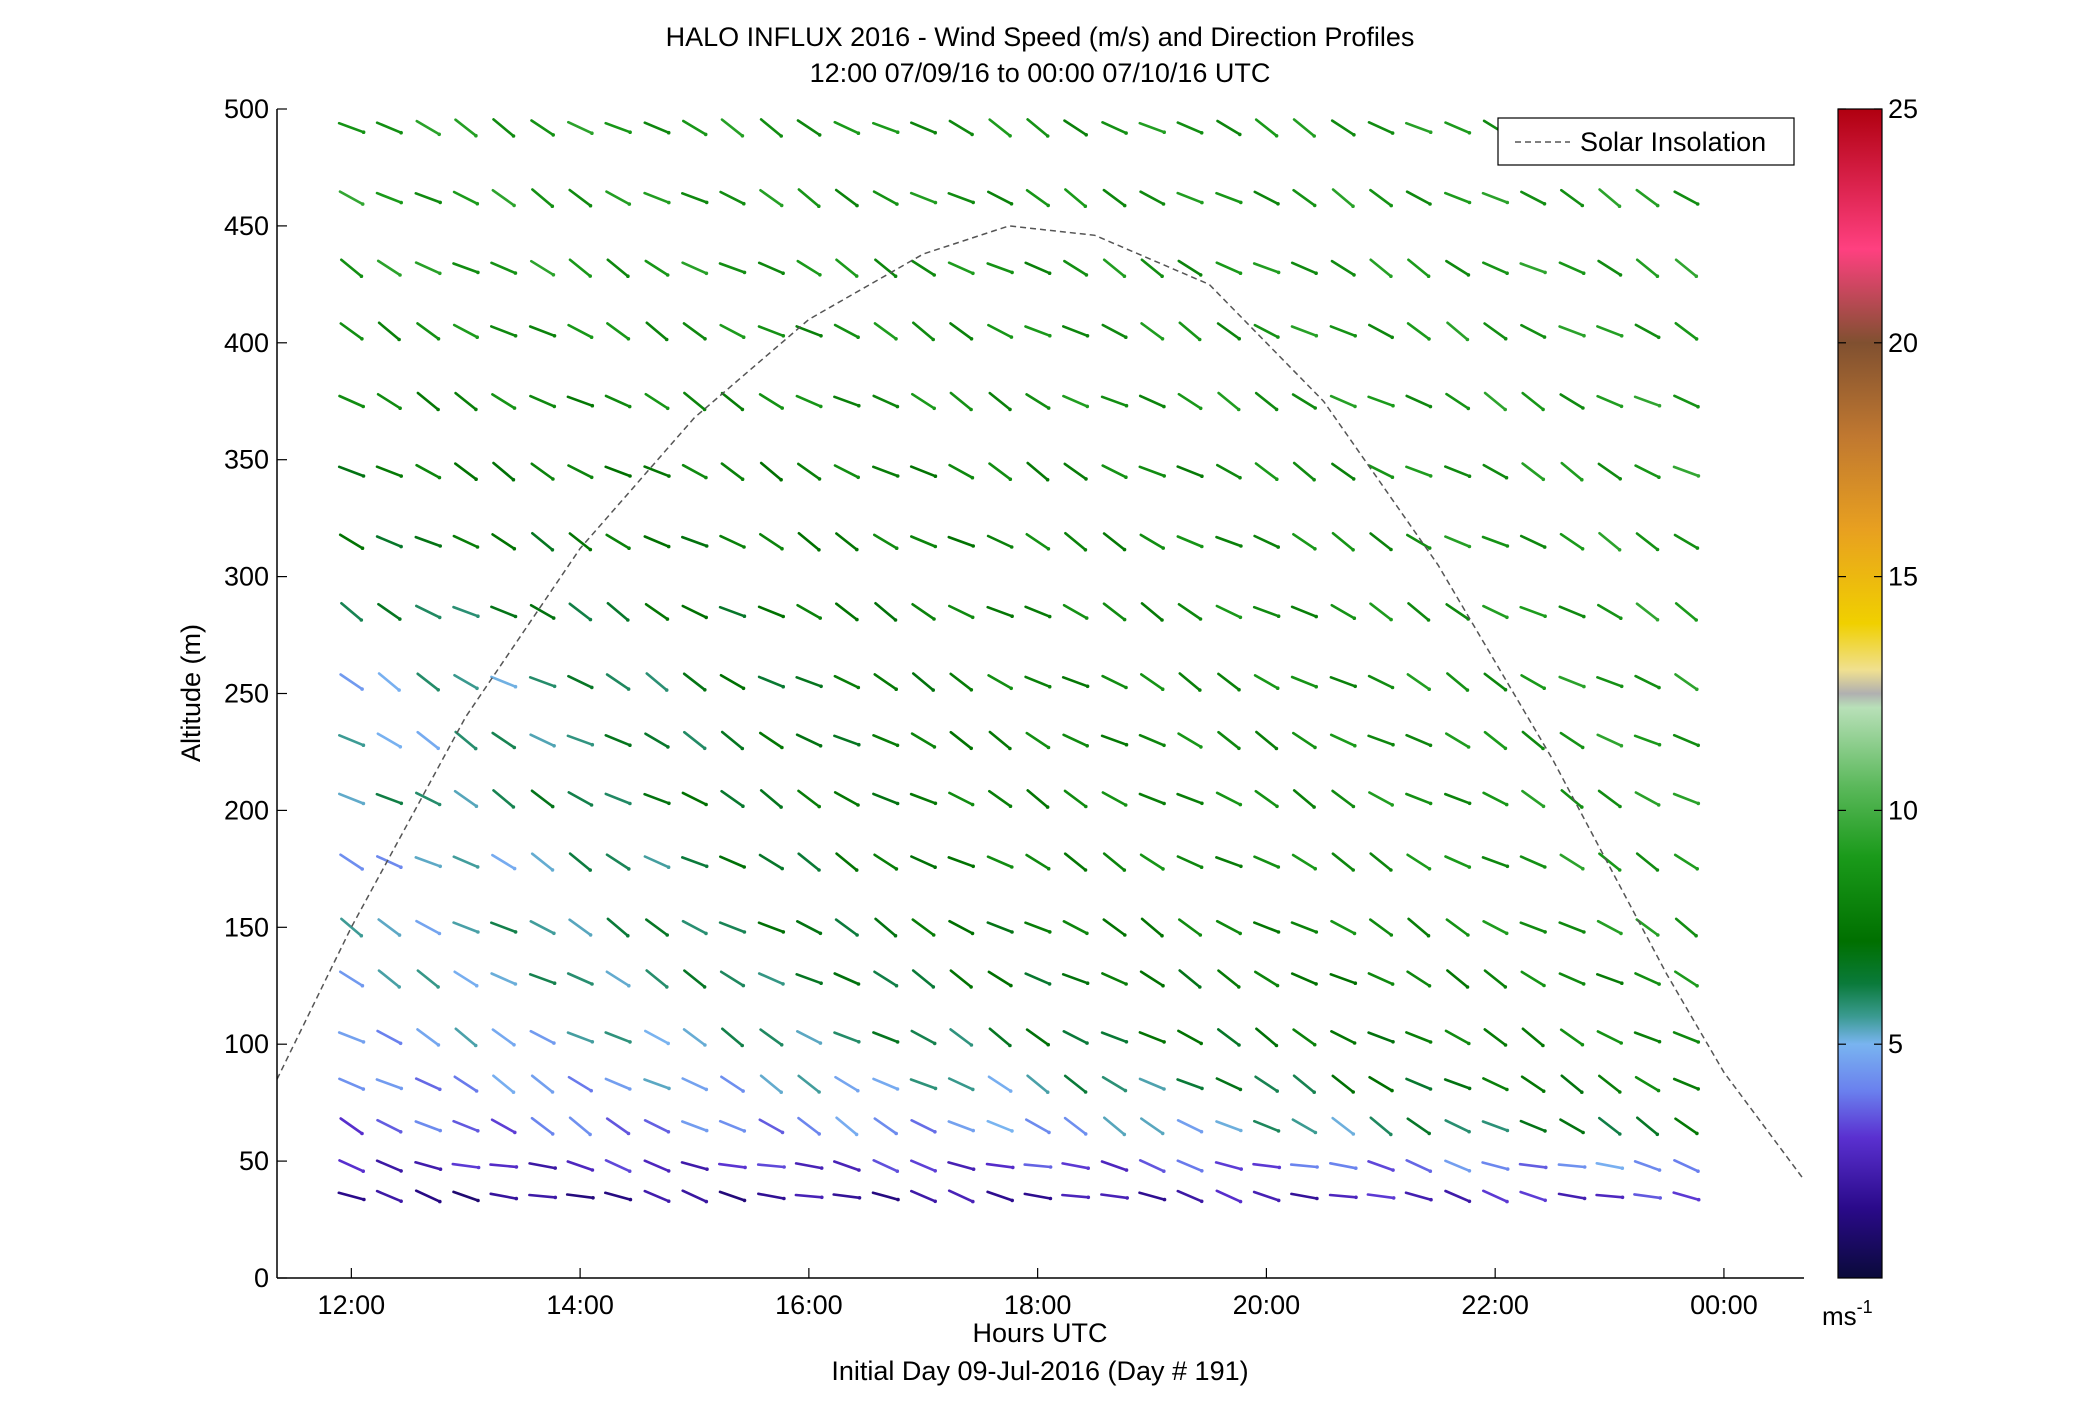 This screenshot has height=1425, width=2098. Describe the element at coordinates (1495, 1305) in the screenshot. I see `x-tick-label: 22:00` at that location.